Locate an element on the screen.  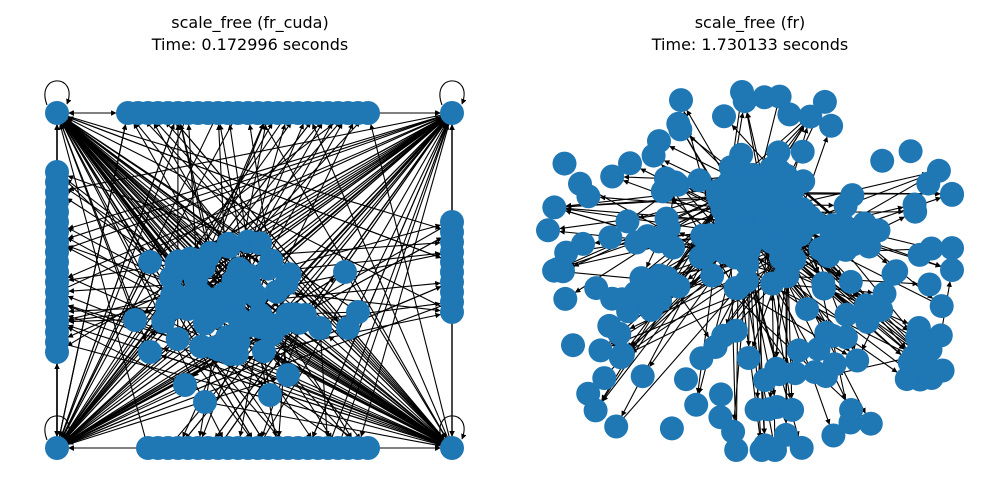
graph-title: scale_free (fr) is located at coordinates (750, 22).